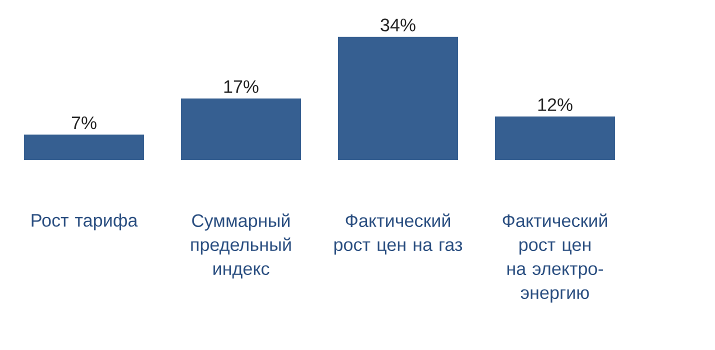  What do you see at coordinates (398, 234) in the screenshot?
I see `x-tick-label: Фактический рост цен на газ` at bounding box center [398, 234].